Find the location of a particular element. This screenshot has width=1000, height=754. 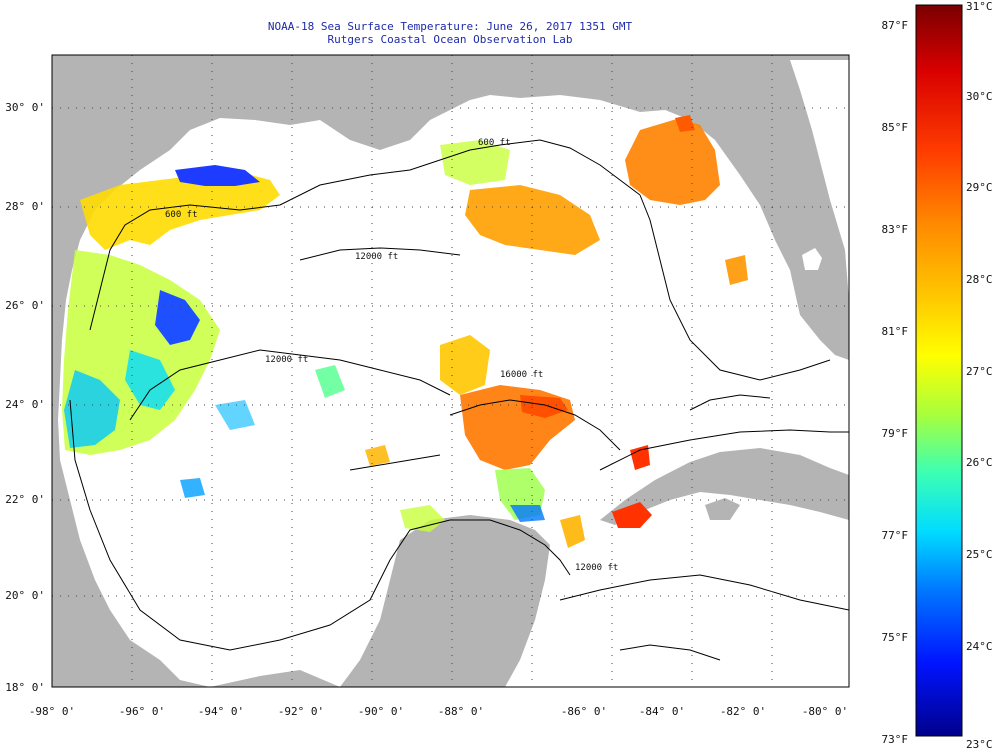

colorbar-label-c: 29°C is located at coordinates (979, 187).